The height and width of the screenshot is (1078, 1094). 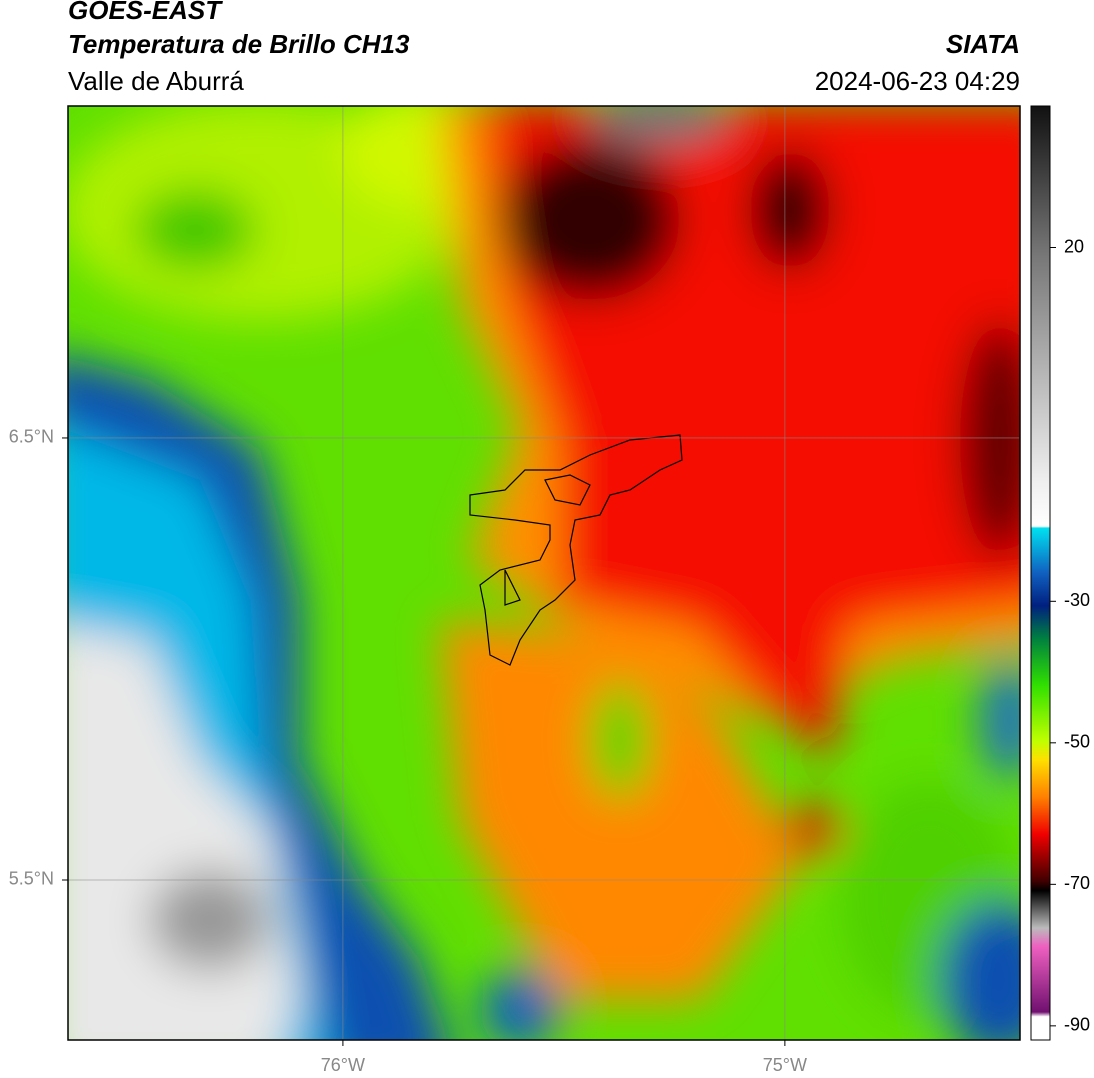 What do you see at coordinates (983, 44) in the screenshot?
I see `source: SIATA` at bounding box center [983, 44].